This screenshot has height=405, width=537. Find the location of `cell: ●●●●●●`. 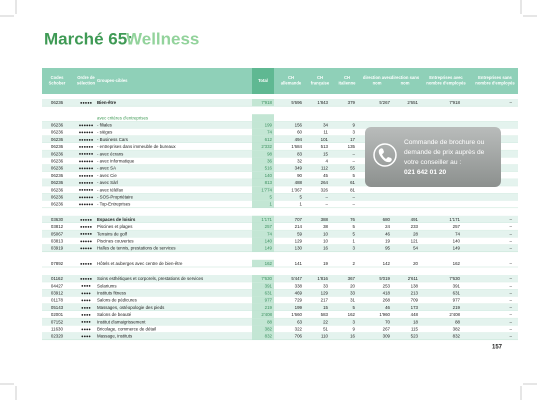

cell: ●●●●●● is located at coordinates (86, 132).